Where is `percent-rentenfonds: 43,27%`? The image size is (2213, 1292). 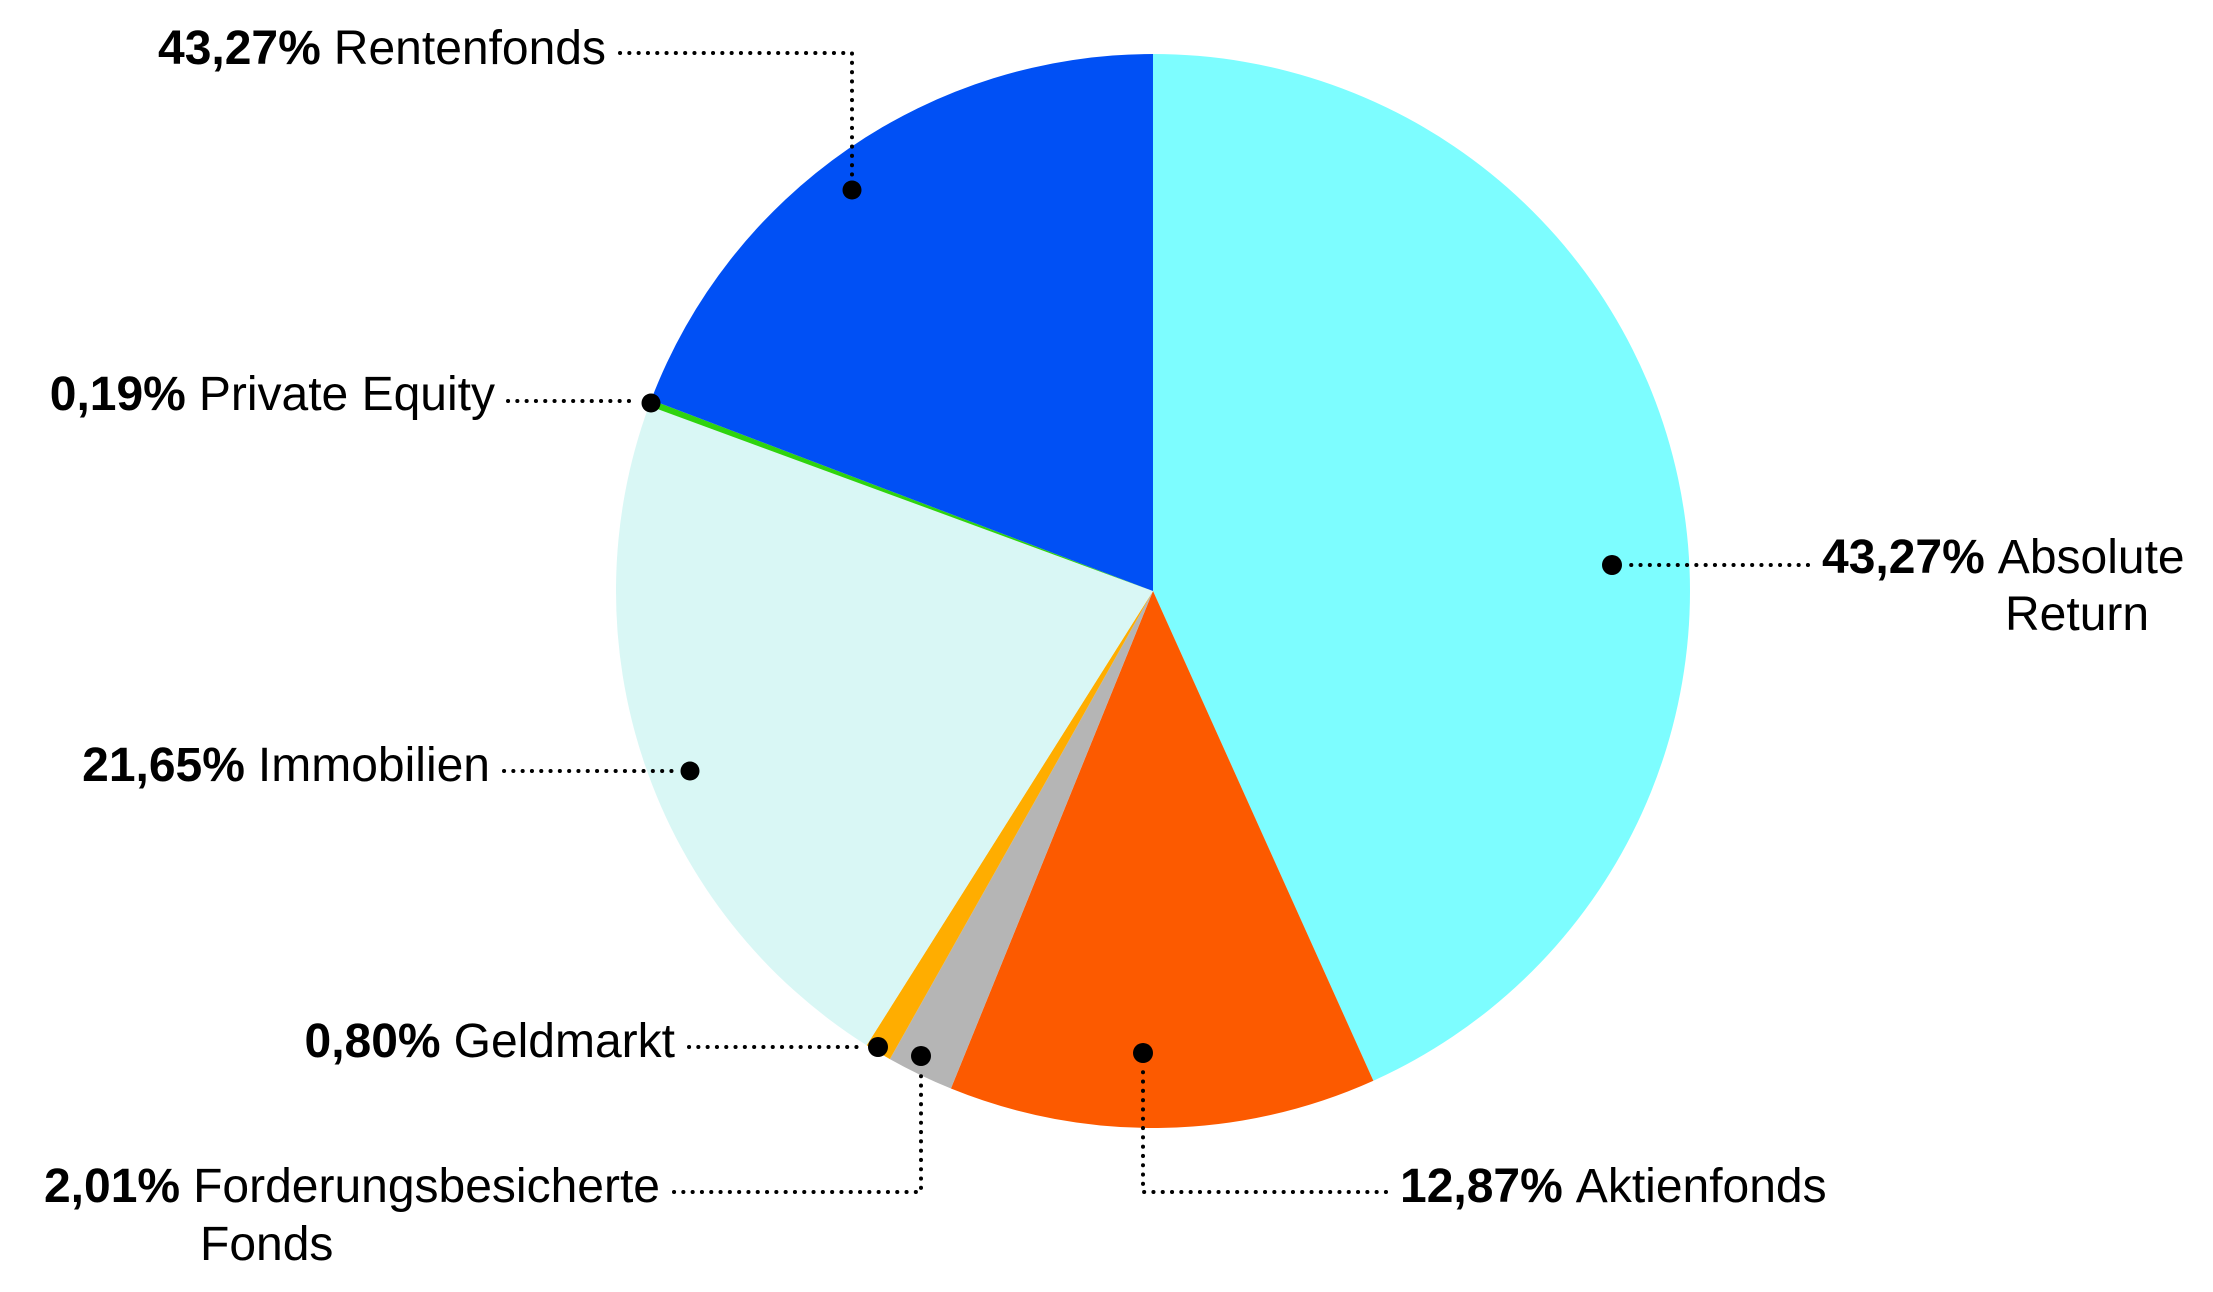 percent-rentenfonds: 43,27% is located at coordinates (239, 48).